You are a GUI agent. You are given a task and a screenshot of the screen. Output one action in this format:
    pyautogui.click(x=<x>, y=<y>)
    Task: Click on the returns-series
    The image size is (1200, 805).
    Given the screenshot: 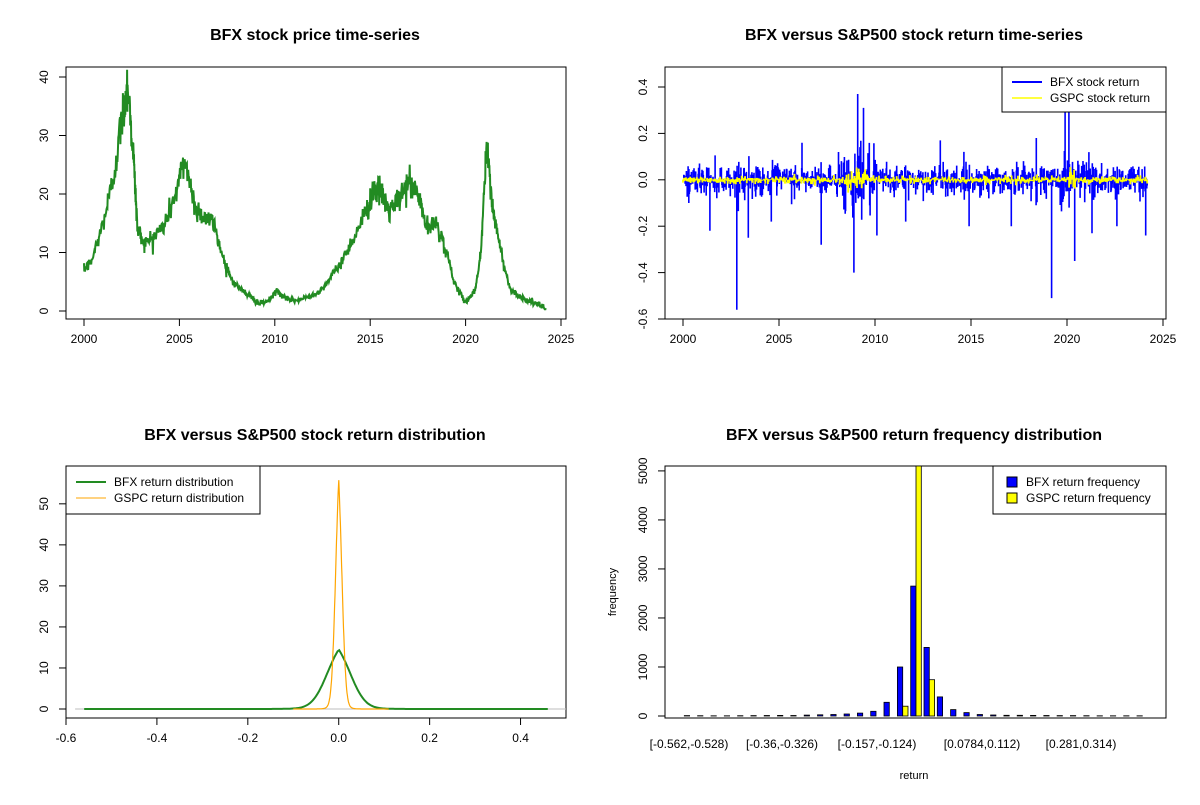 What is the action you would take?
    pyautogui.click(x=915, y=202)
    